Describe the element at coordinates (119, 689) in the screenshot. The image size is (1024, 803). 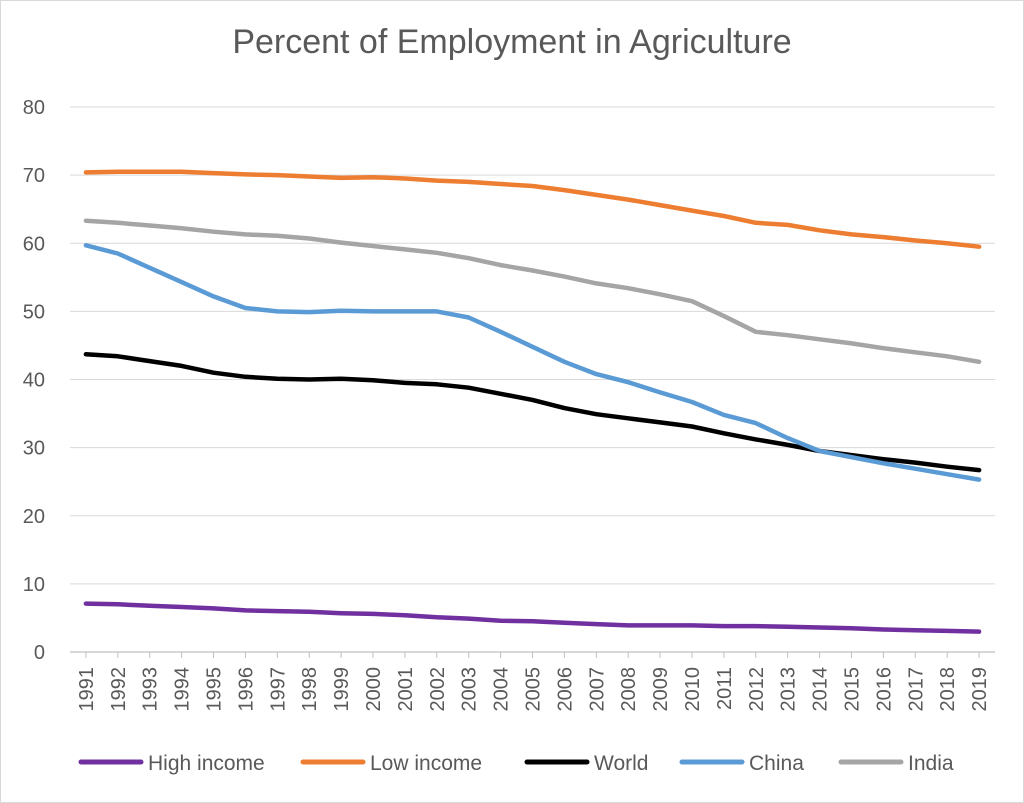
I see `x-tick-label: 1992` at that location.